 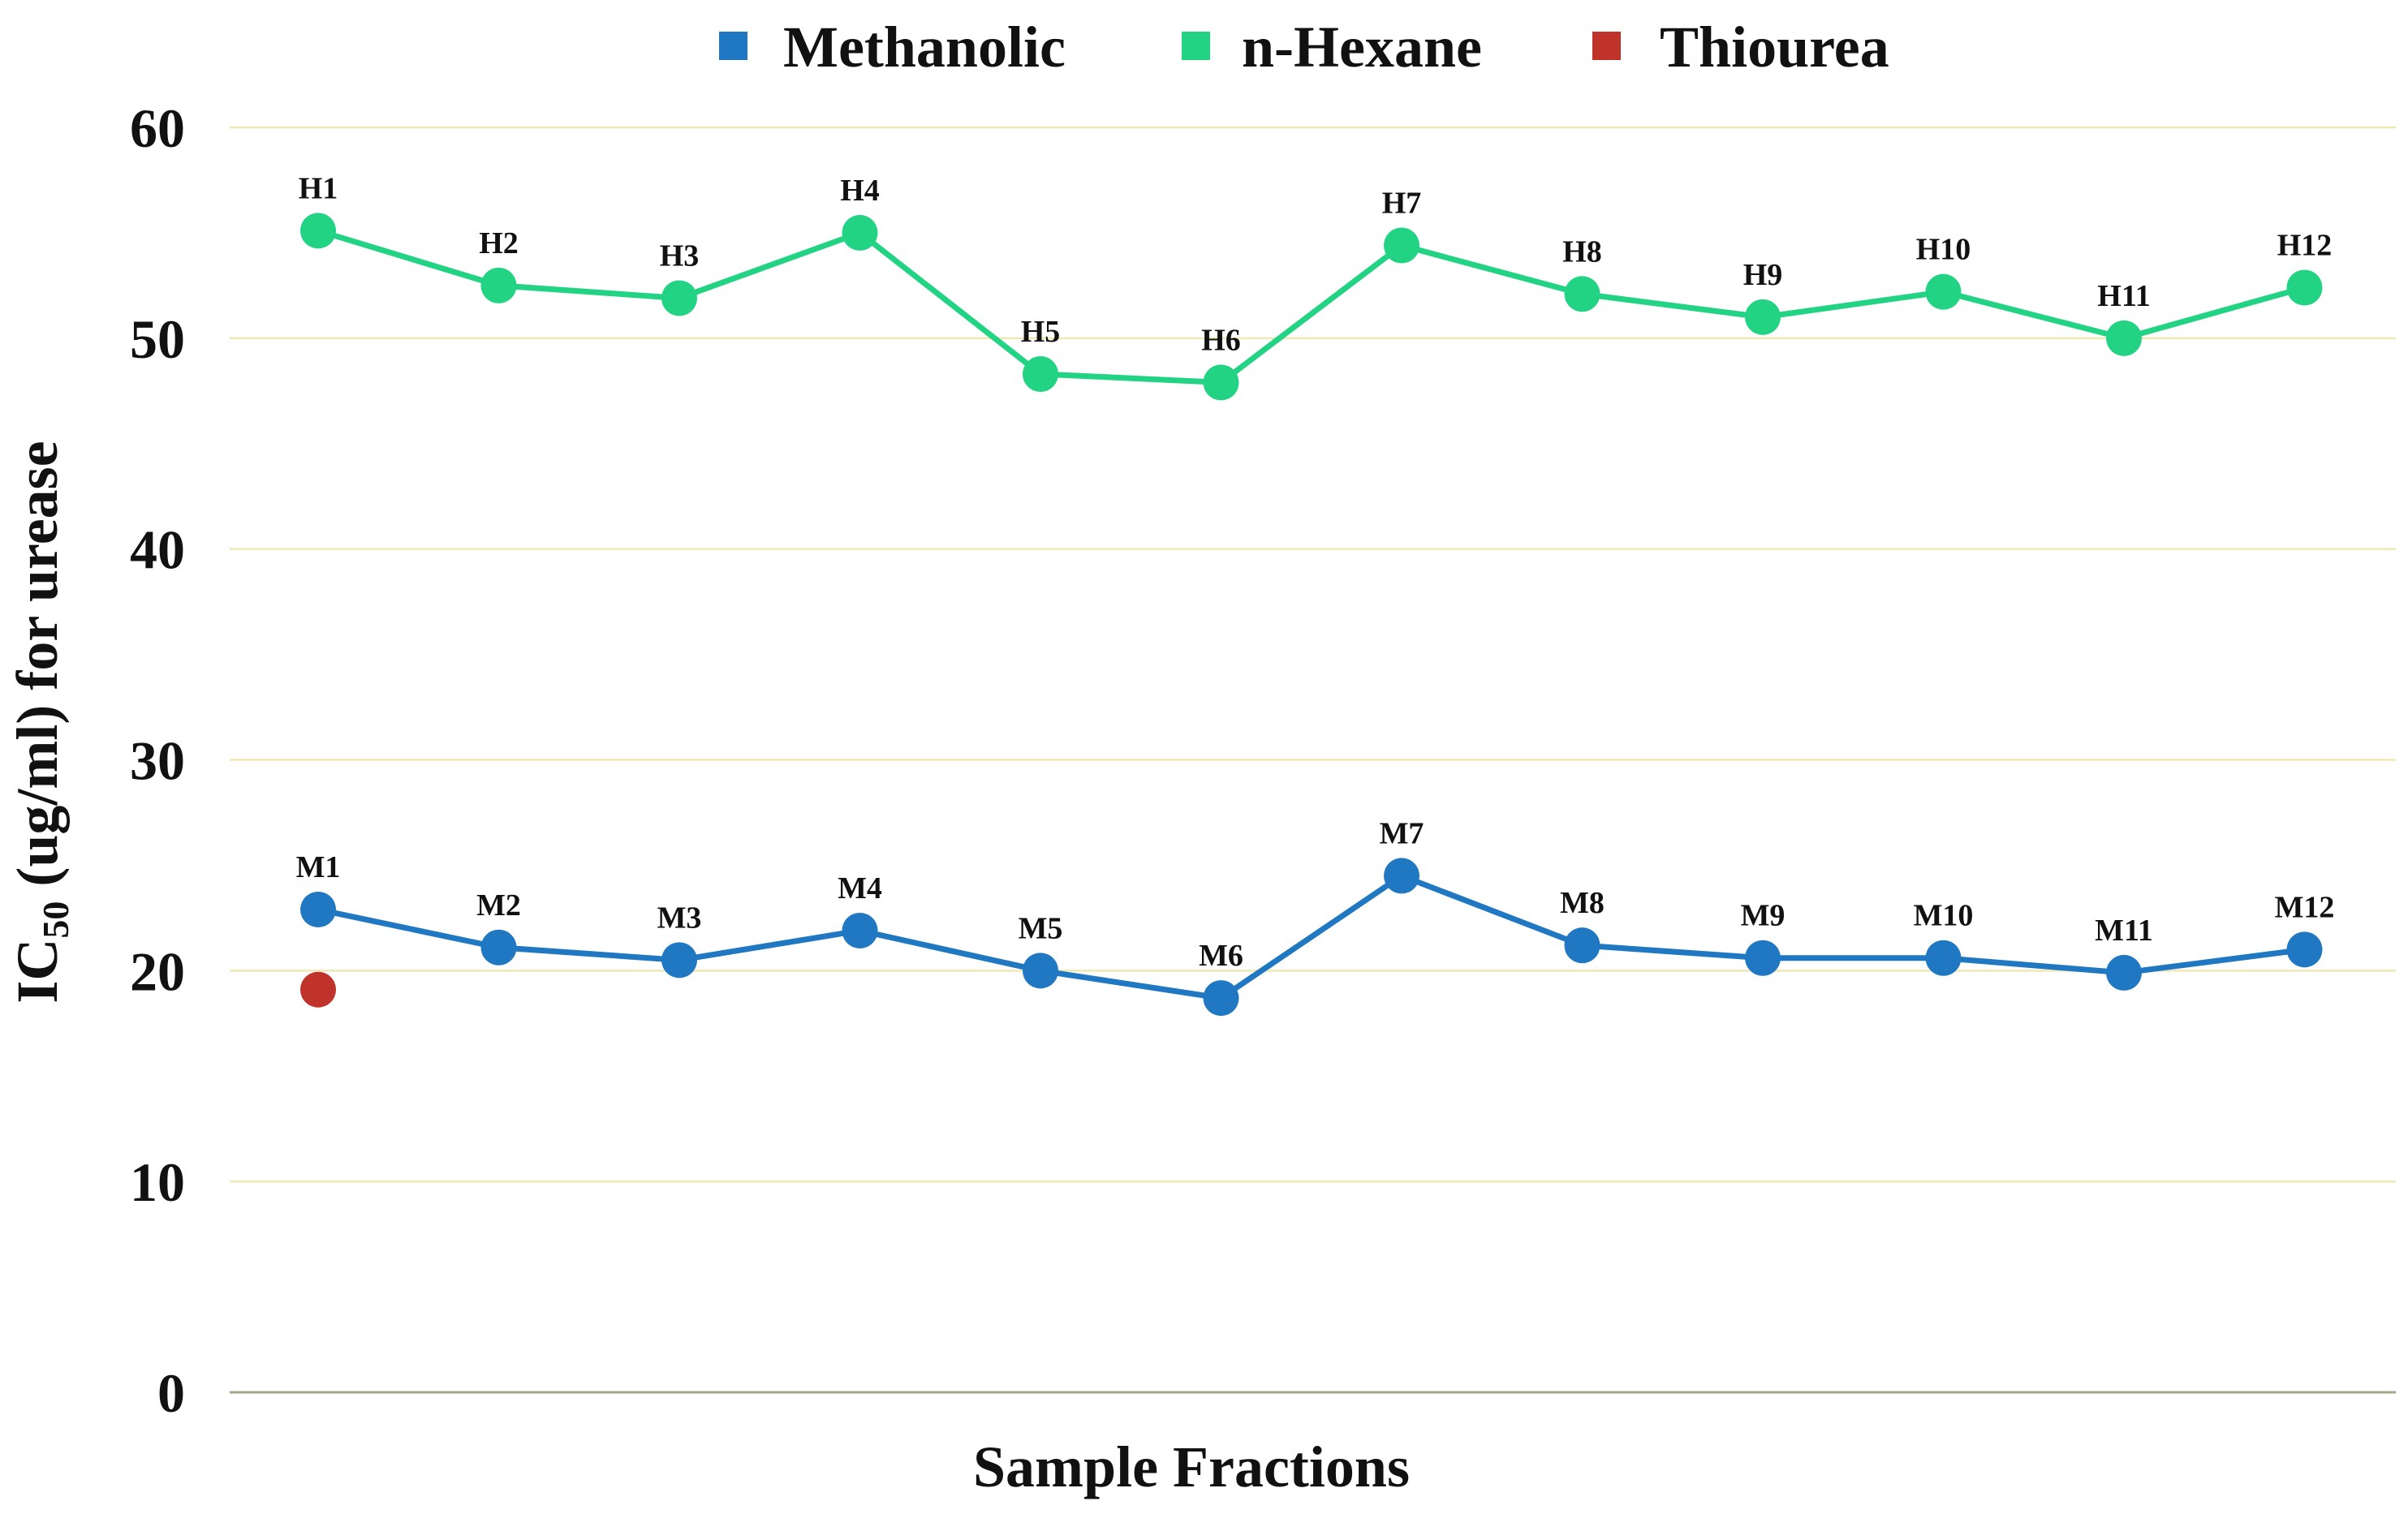 I want to click on y-axis-title-main: IC, so click(x=38, y=971).